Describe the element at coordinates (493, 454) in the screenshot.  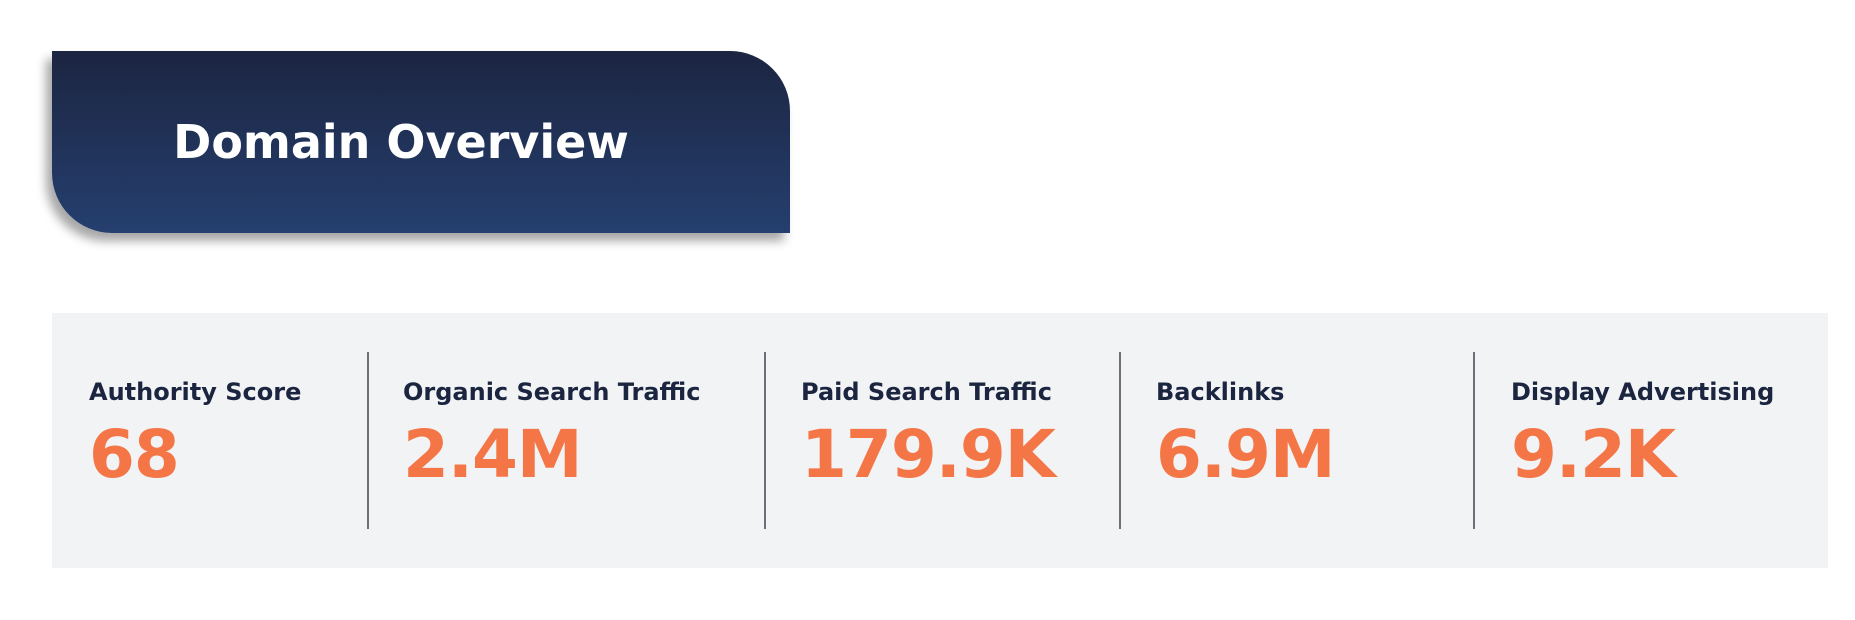
I see `metric-value: 2.4M` at that location.